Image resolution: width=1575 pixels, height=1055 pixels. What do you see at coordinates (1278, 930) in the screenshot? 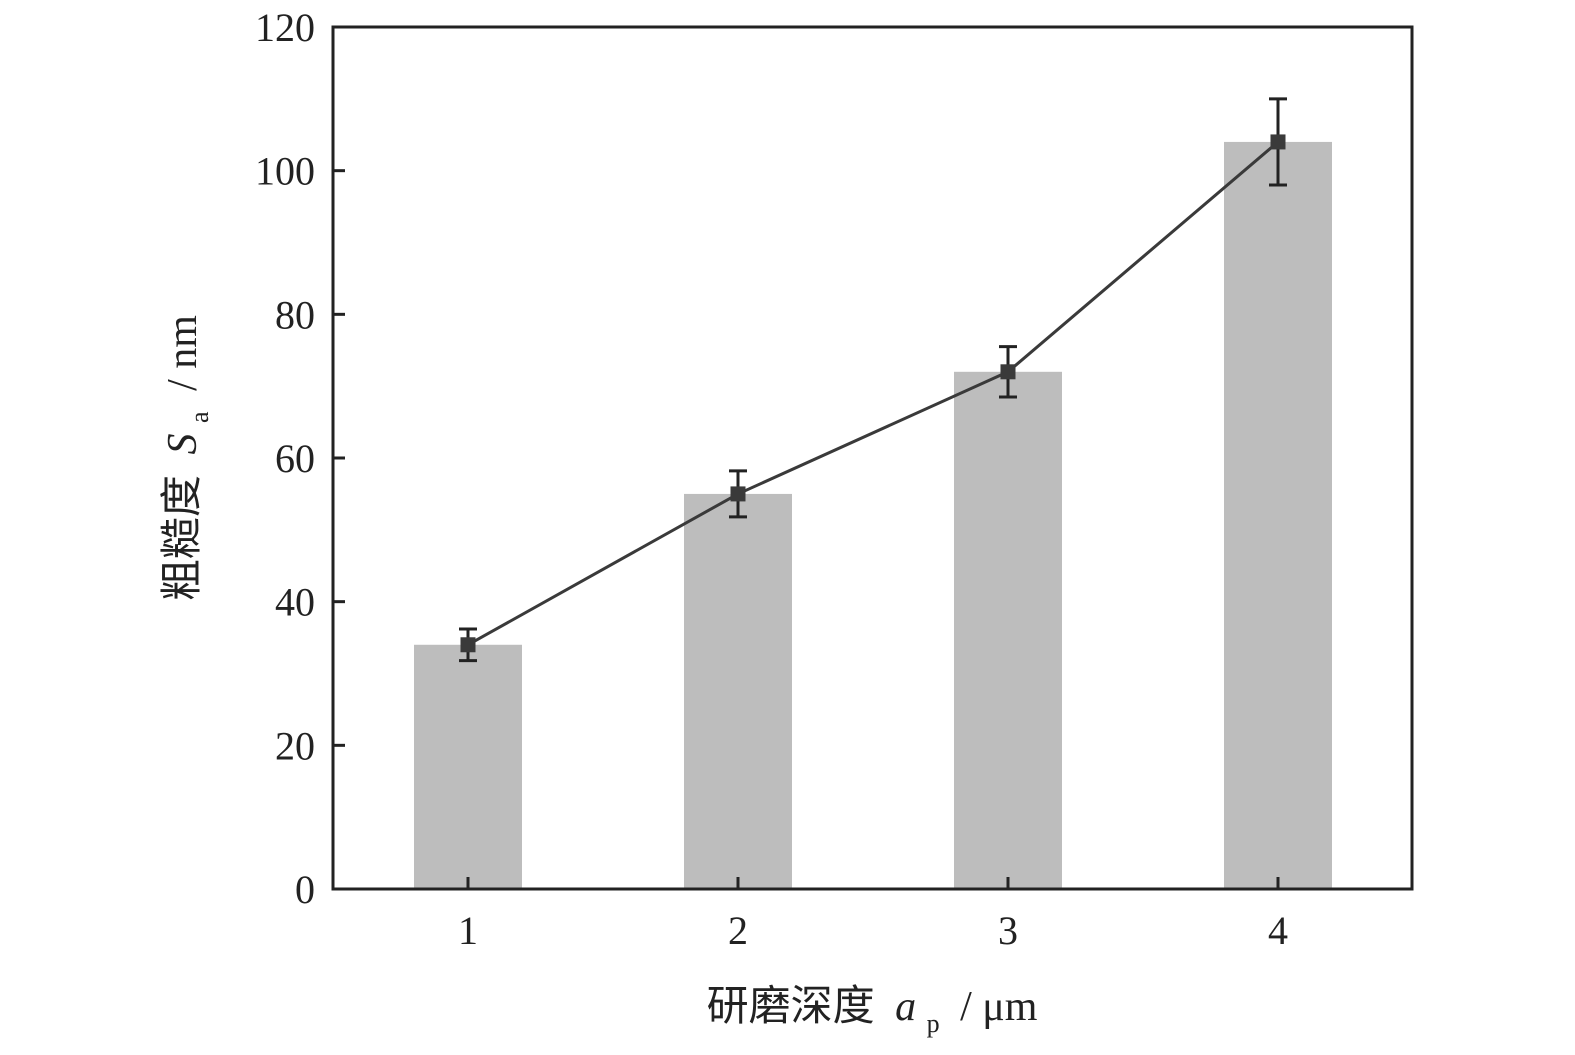
I see `x-tick-label-4: 4` at bounding box center [1278, 930].